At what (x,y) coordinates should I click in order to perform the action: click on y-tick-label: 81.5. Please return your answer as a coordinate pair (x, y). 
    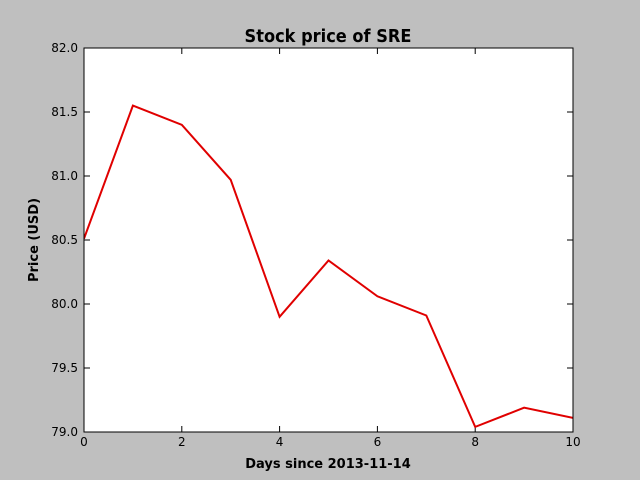
    Looking at the image, I should click on (64, 112).